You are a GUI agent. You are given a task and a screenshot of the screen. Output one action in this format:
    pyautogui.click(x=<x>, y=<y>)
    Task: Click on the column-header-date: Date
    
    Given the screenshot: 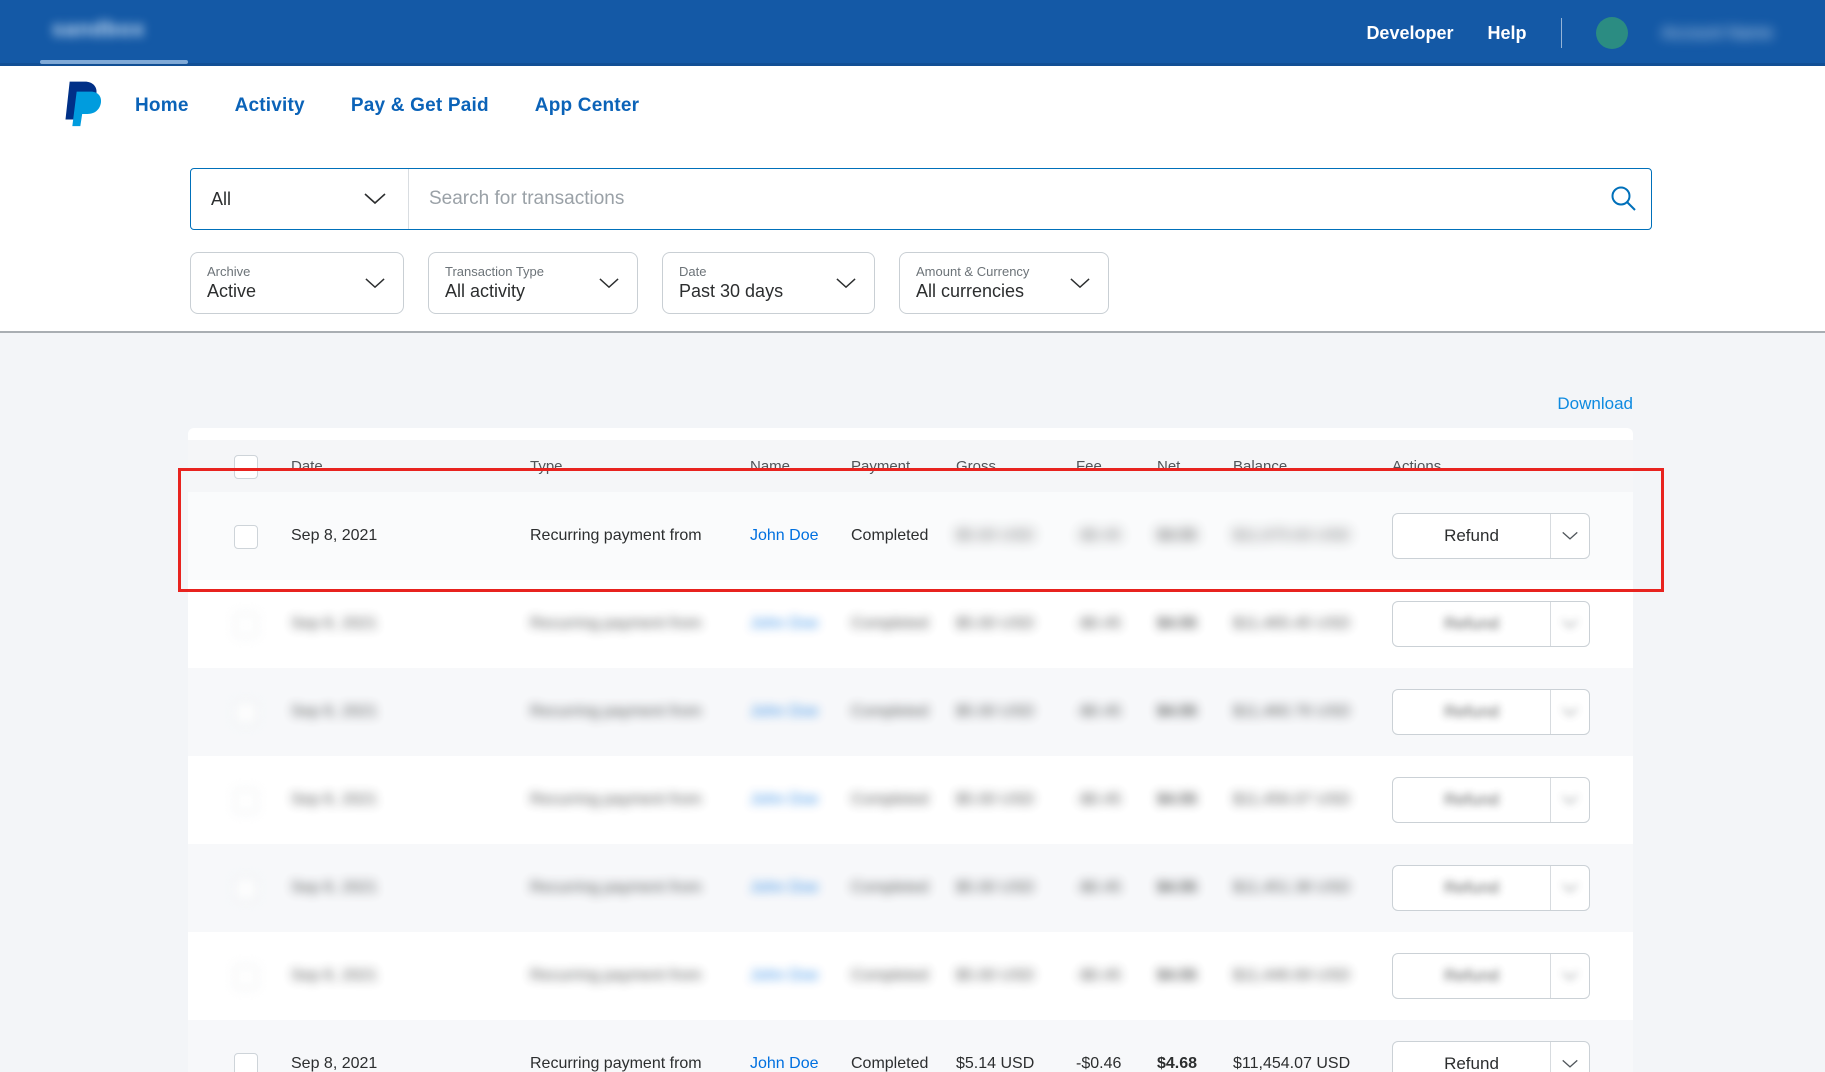 What is the action you would take?
    pyautogui.click(x=307, y=466)
    